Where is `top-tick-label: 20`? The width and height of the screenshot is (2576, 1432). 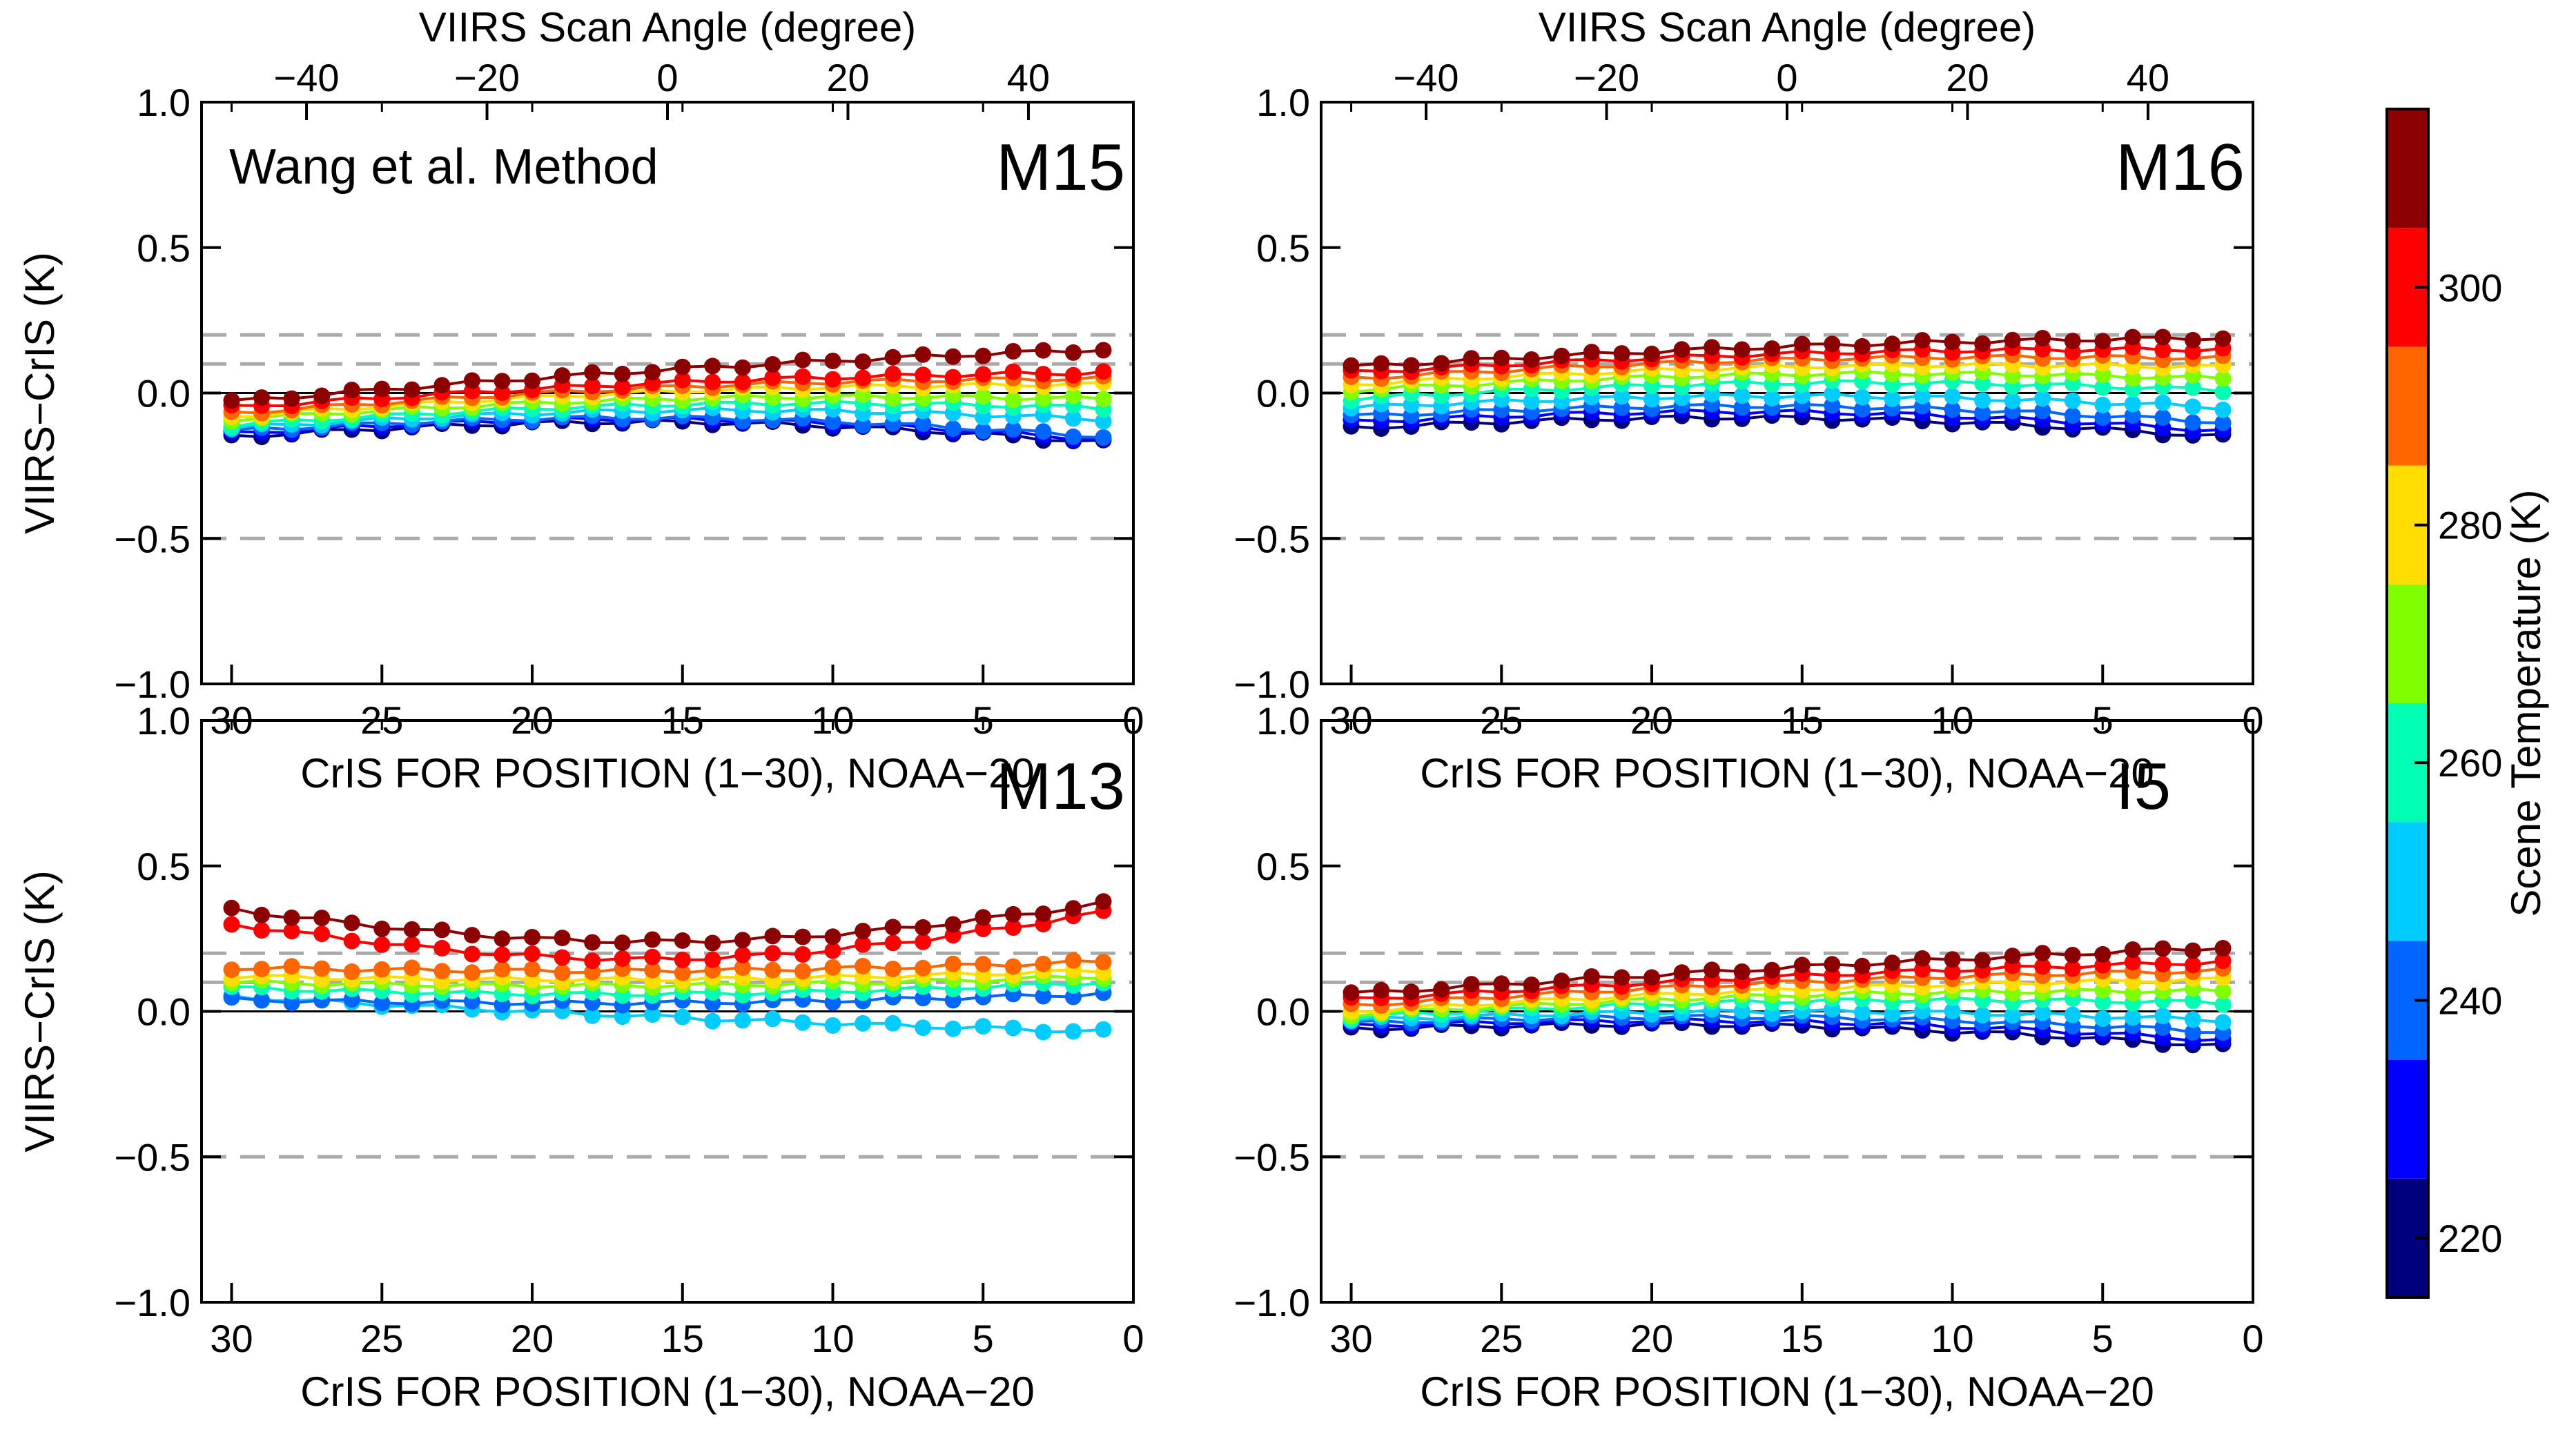 top-tick-label: 20 is located at coordinates (847, 77).